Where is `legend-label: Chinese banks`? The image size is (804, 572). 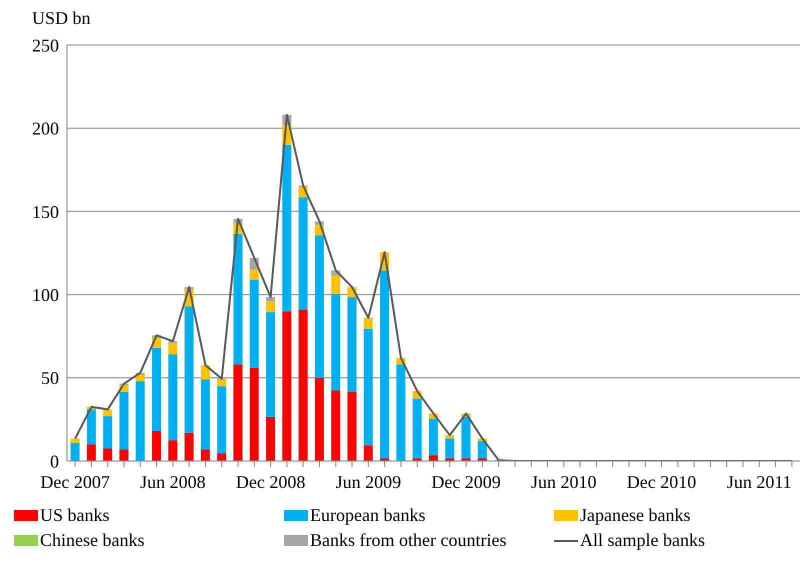 legend-label: Chinese banks is located at coordinates (92, 540).